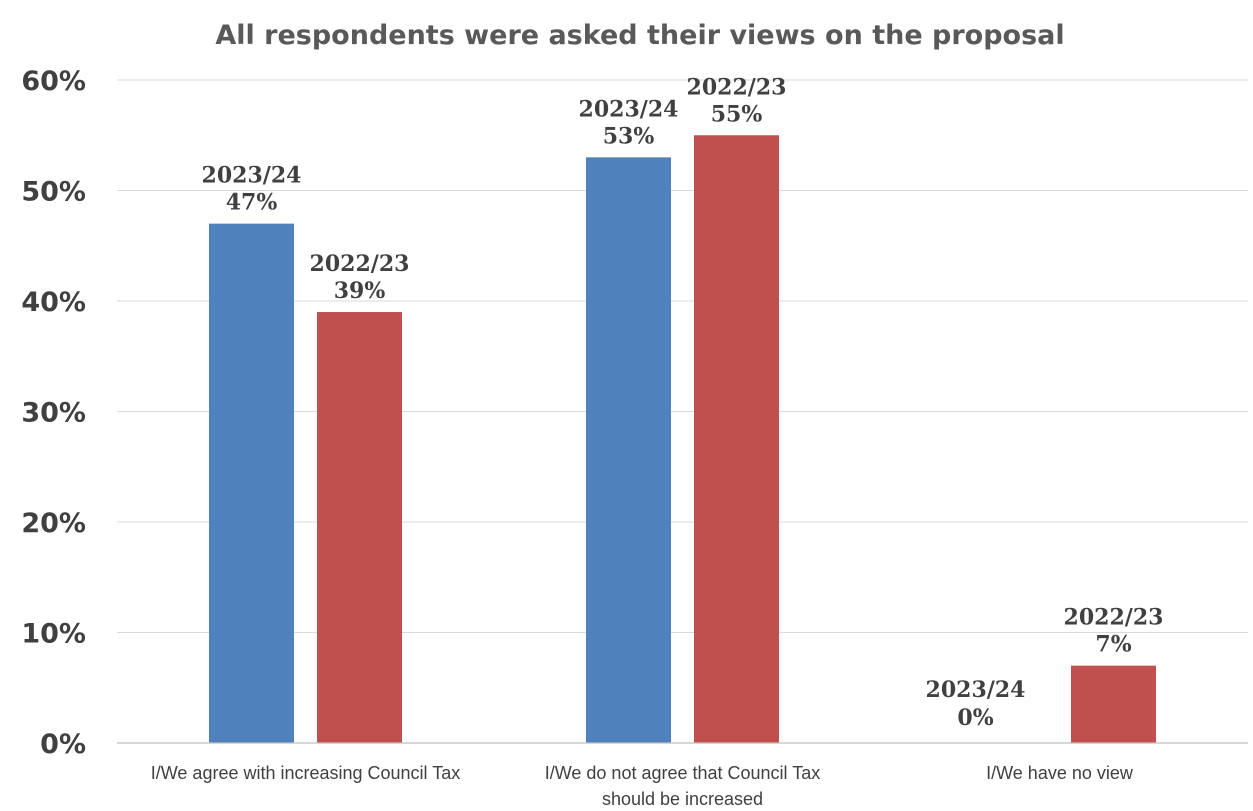 This screenshot has height=811, width=1253. I want to click on data-label-value: 55%, so click(737, 114).